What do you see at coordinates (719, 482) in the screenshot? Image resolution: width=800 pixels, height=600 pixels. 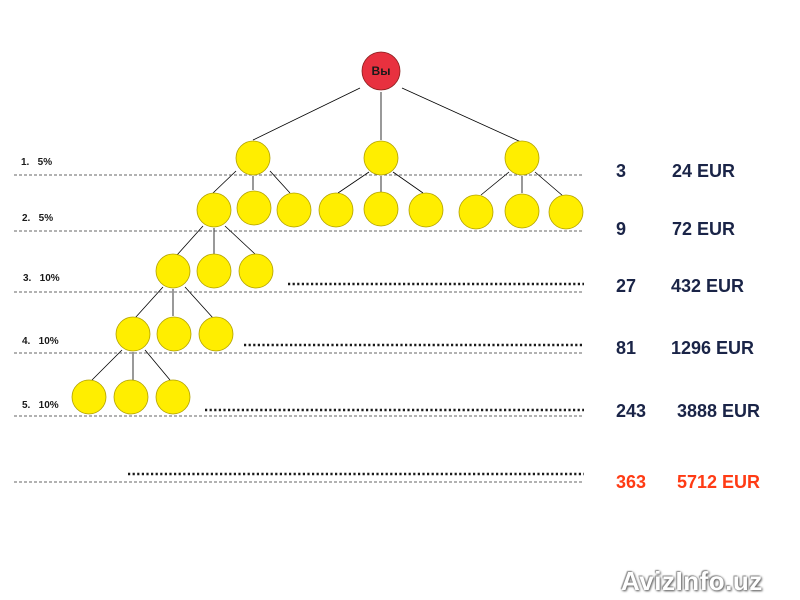 I see `total-amount: 5712 EUR` at bounding box center [719, 482].